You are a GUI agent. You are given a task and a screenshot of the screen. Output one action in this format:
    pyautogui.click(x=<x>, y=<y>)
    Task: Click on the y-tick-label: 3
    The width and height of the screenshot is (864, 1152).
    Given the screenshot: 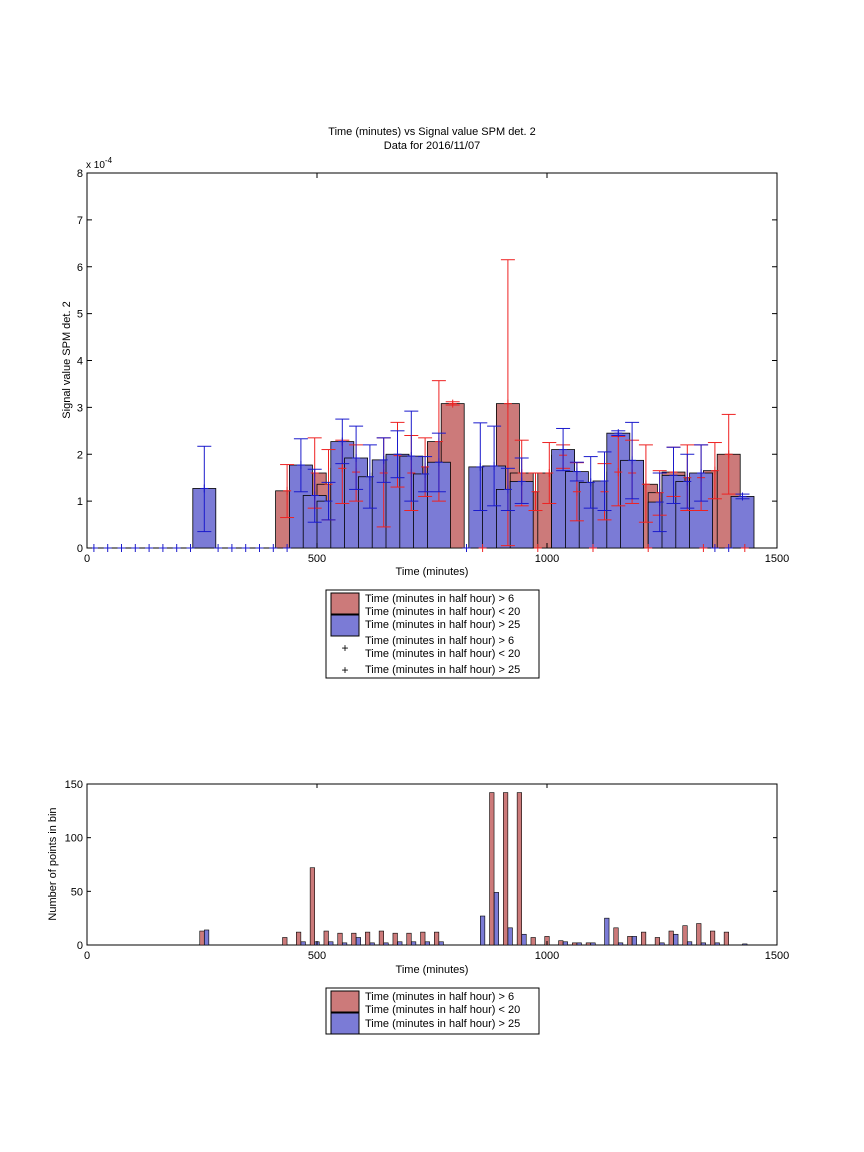 What is the action you would take?
    pyautogui.click(x=80, y=408)
    